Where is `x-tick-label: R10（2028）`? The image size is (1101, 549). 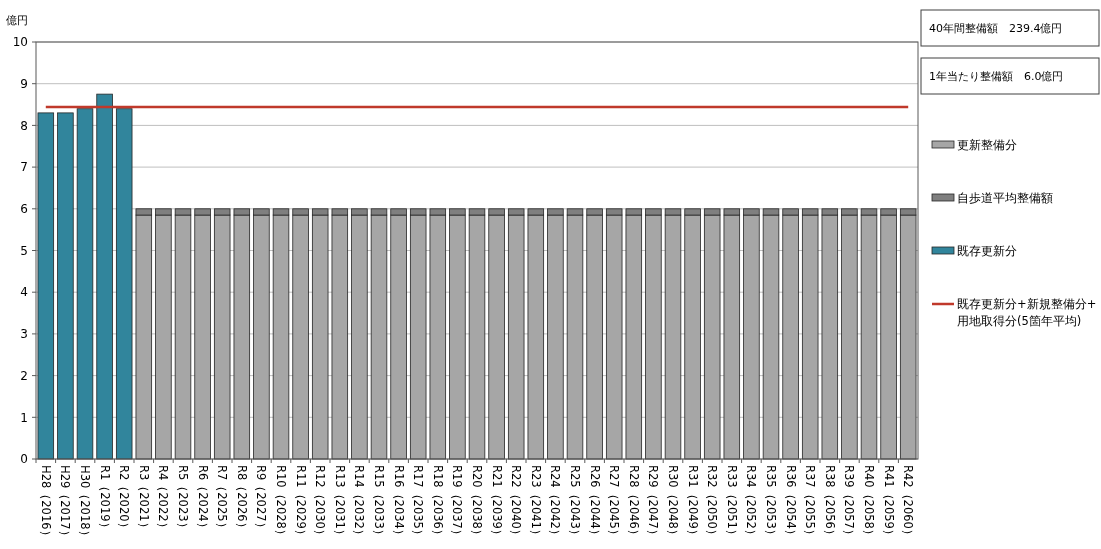
x-tick-label: R10（2028） is located at coordinates (281, 503).